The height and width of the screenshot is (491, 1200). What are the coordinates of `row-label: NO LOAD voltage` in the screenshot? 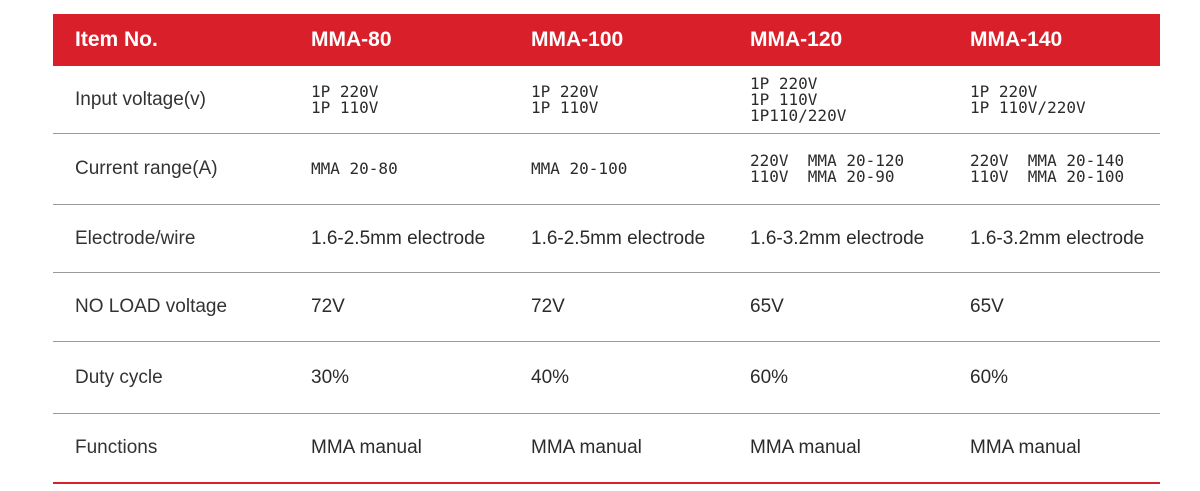 It's located at (151, 306).